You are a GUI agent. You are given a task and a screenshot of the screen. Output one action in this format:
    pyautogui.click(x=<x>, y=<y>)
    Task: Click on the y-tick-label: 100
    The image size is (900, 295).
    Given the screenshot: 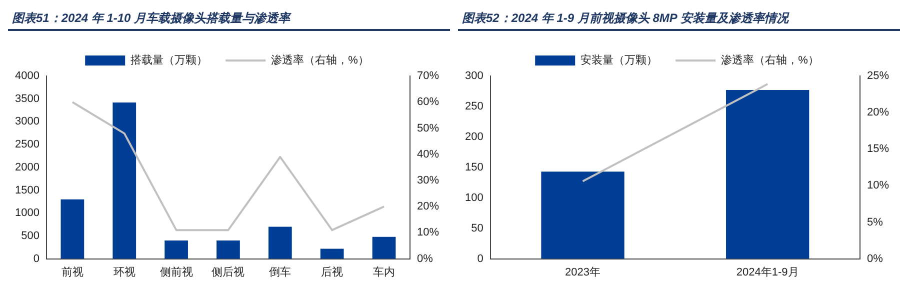 What is the action you would take?
    pyautogui.click(x=474, y=198)
    